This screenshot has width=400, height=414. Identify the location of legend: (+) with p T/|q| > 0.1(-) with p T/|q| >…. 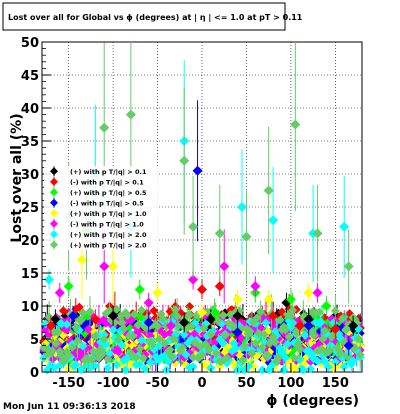
(101, 208).